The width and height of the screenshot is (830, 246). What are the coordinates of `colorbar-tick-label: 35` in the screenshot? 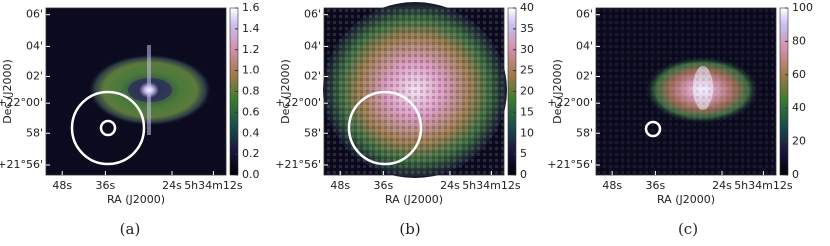 It's located at (527, 28).